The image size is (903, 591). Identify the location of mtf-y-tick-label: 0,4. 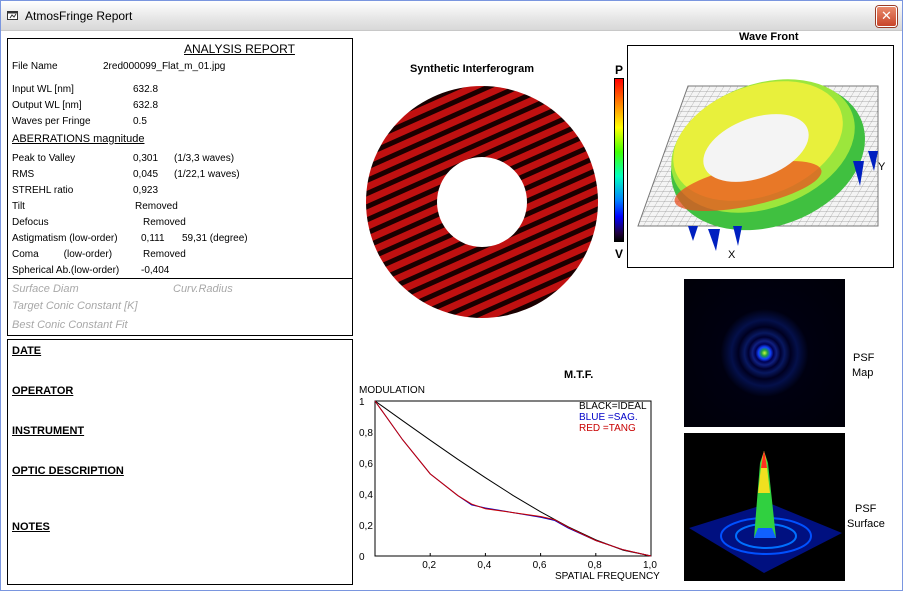
(366, 495).